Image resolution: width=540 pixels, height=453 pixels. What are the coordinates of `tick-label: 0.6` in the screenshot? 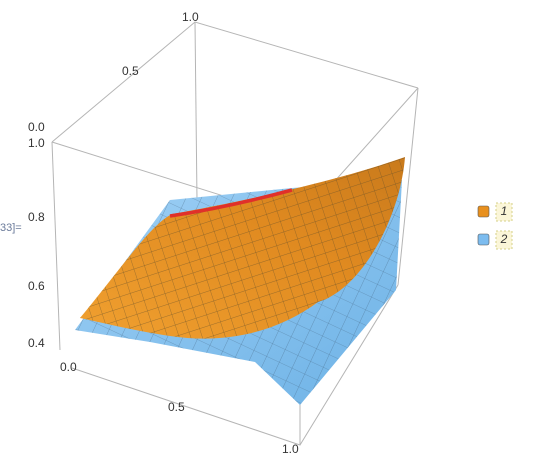 It's located at (36, 286).